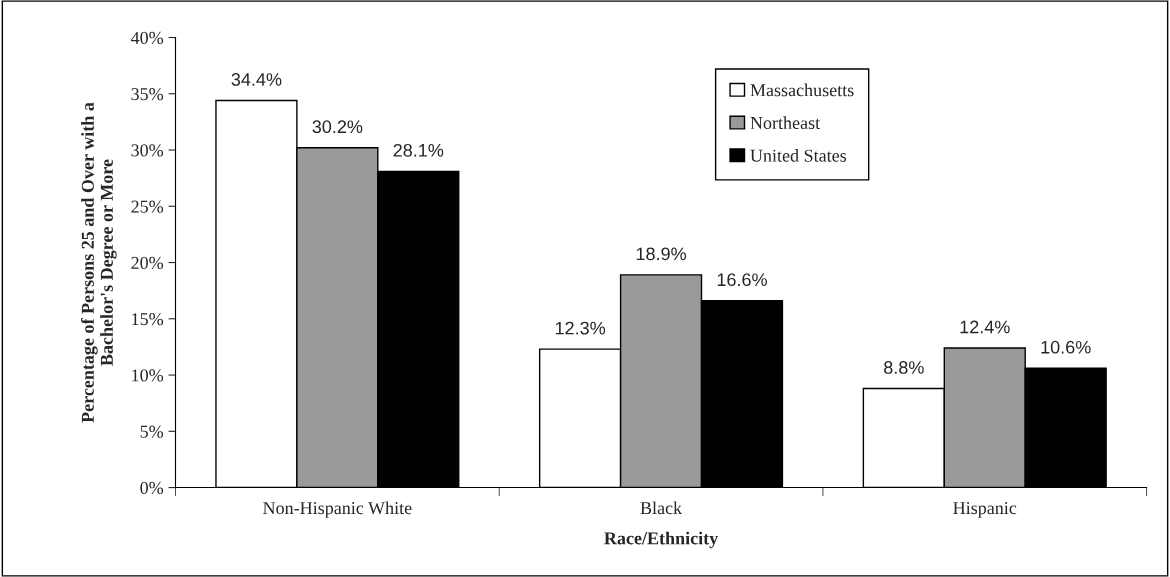 The height and width of the screenshot is (577, 1170). I want to click on y-tick-label: 30%, so click(147, 150).